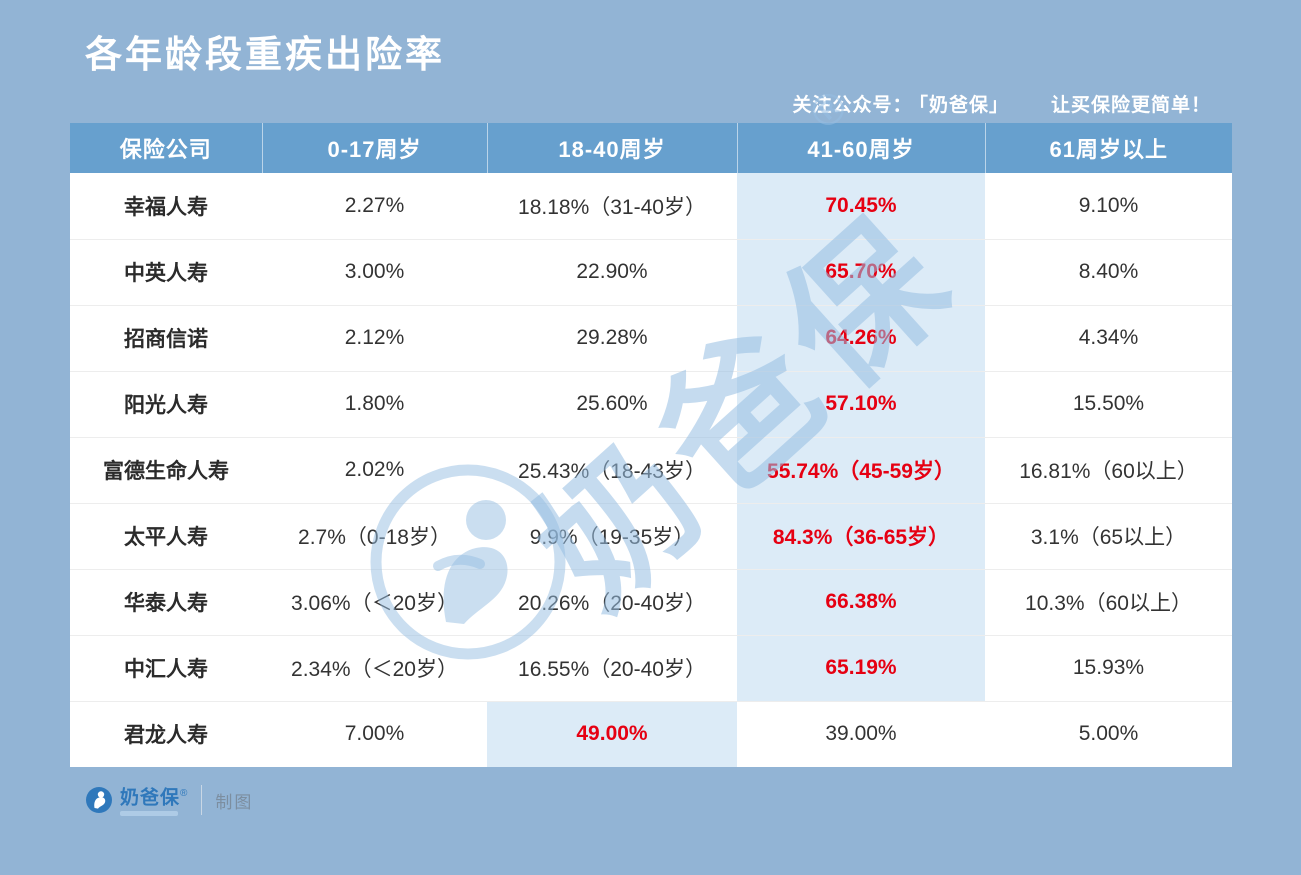 The image size is (1301, 875). I want to click on footer-reg-mark: ®, so click(184, 793).